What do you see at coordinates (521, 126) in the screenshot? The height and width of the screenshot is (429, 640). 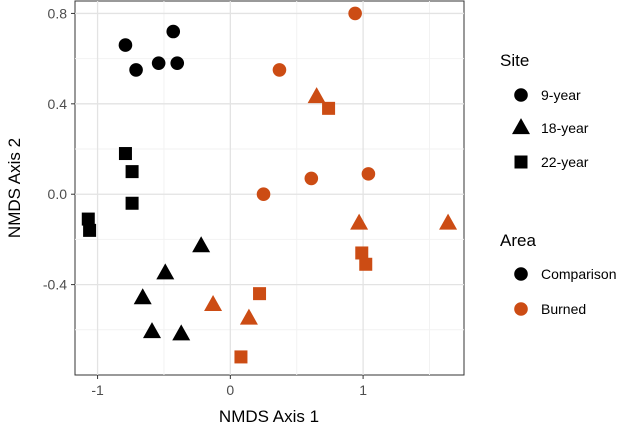 I see `legend-key-triangle` at bounding box center [521, 126].